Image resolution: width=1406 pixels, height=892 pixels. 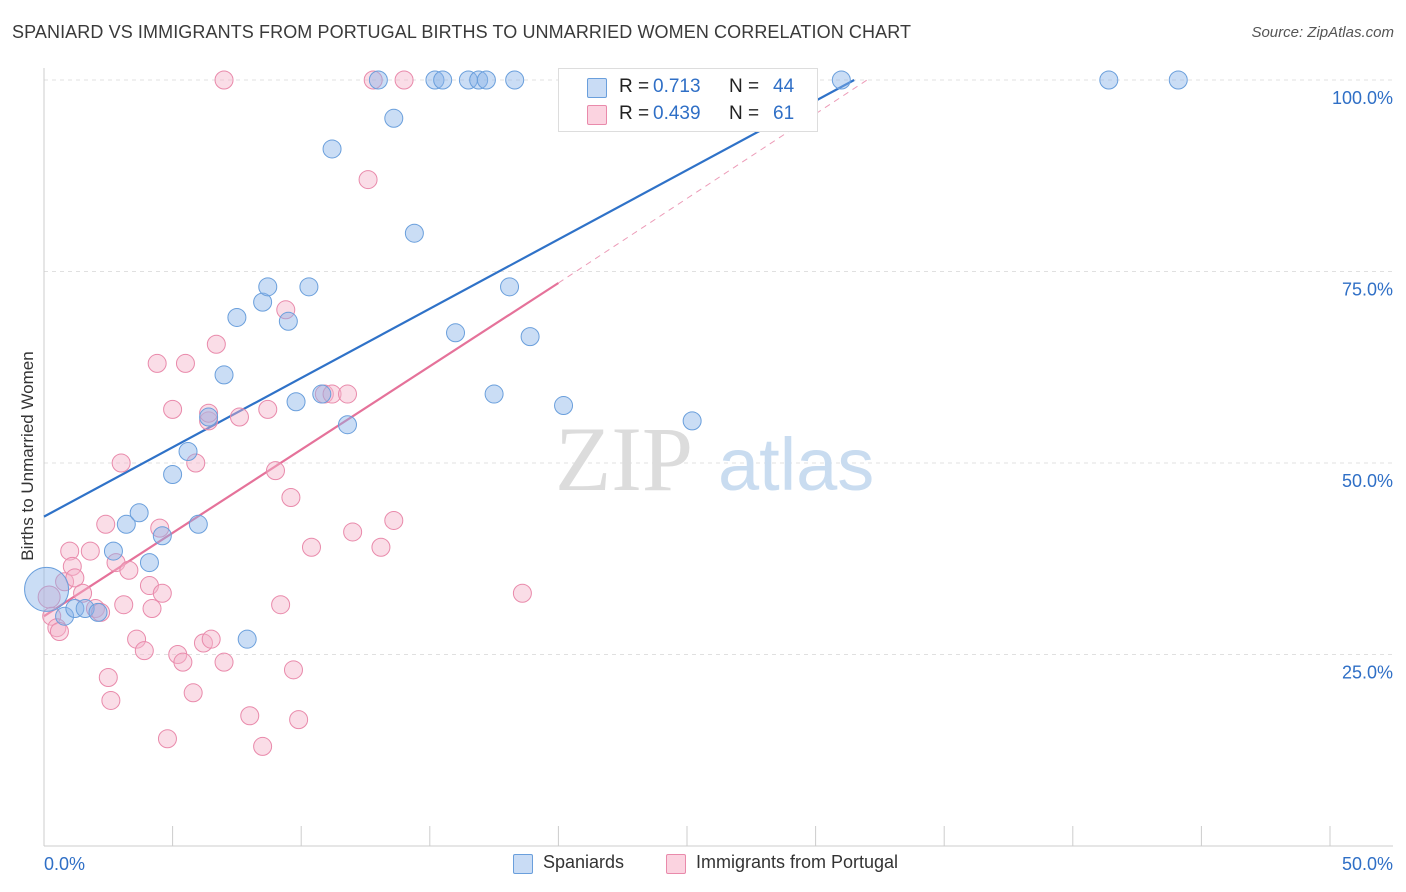 What do you see at coordinates (1367, 290) in the screenshot?
I see `y-tick-label: 75.0%` at bounding box center [1367, 290].